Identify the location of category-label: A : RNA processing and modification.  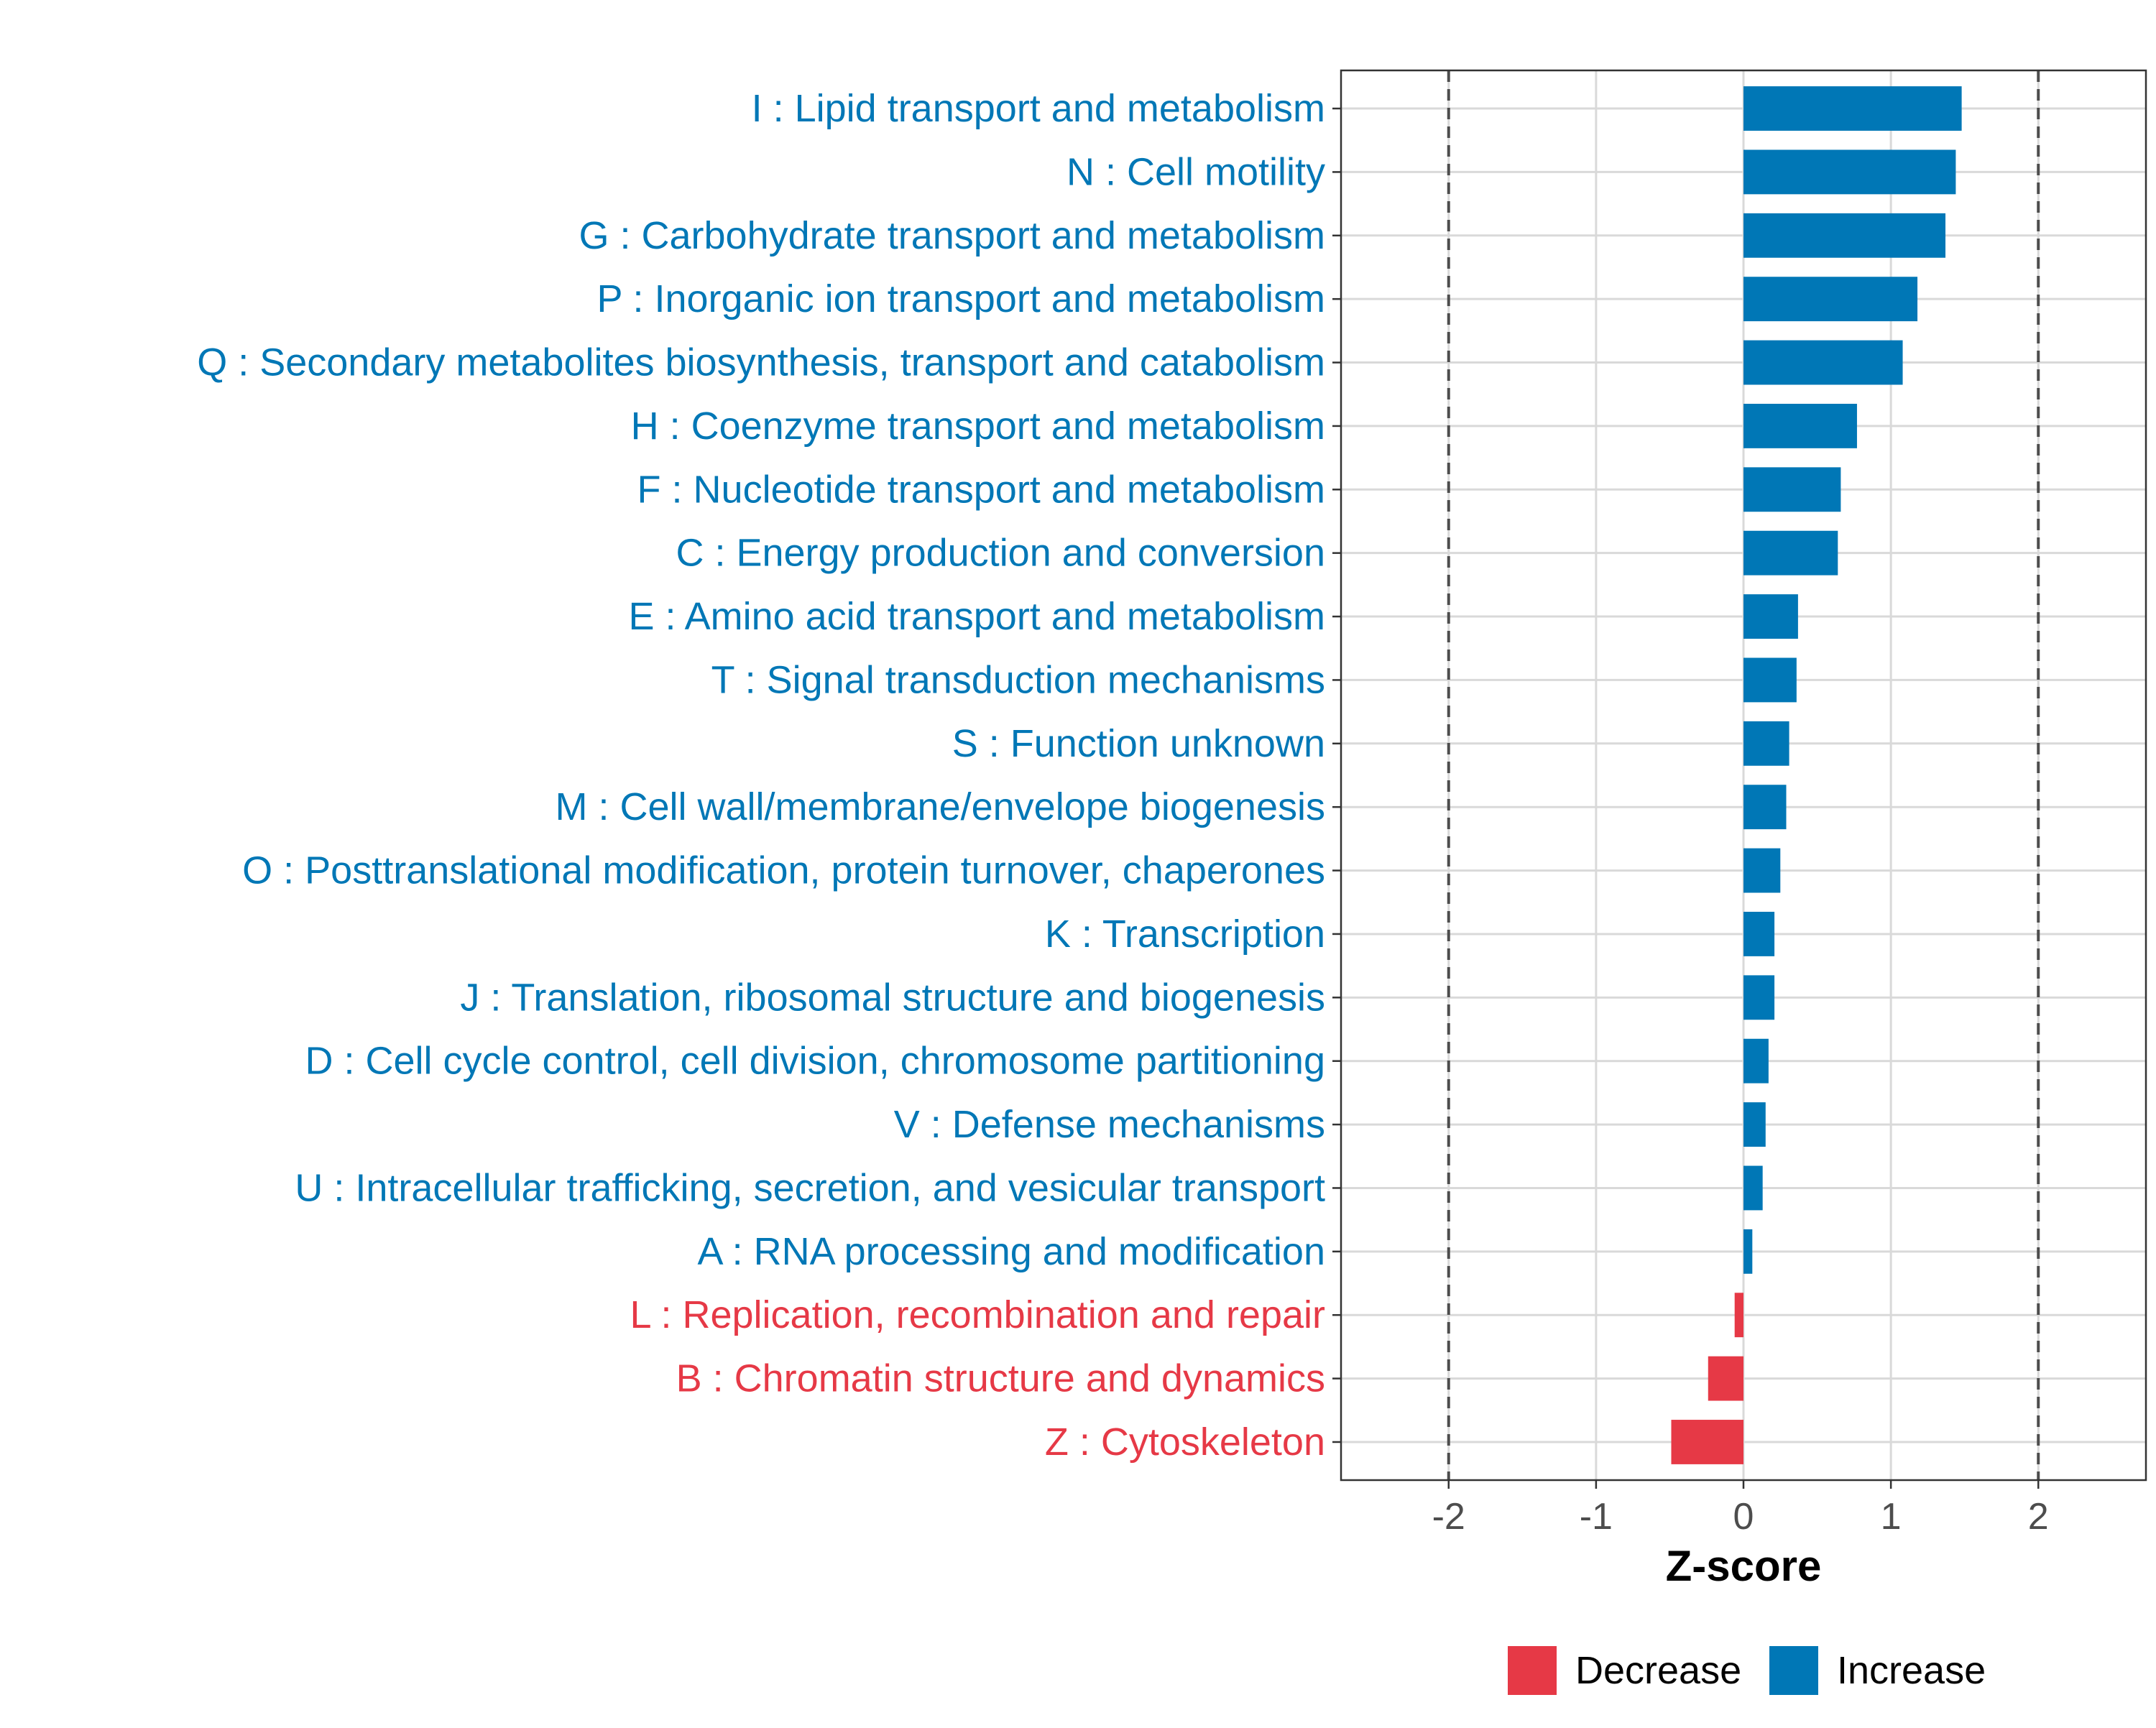
(1011, 1252).